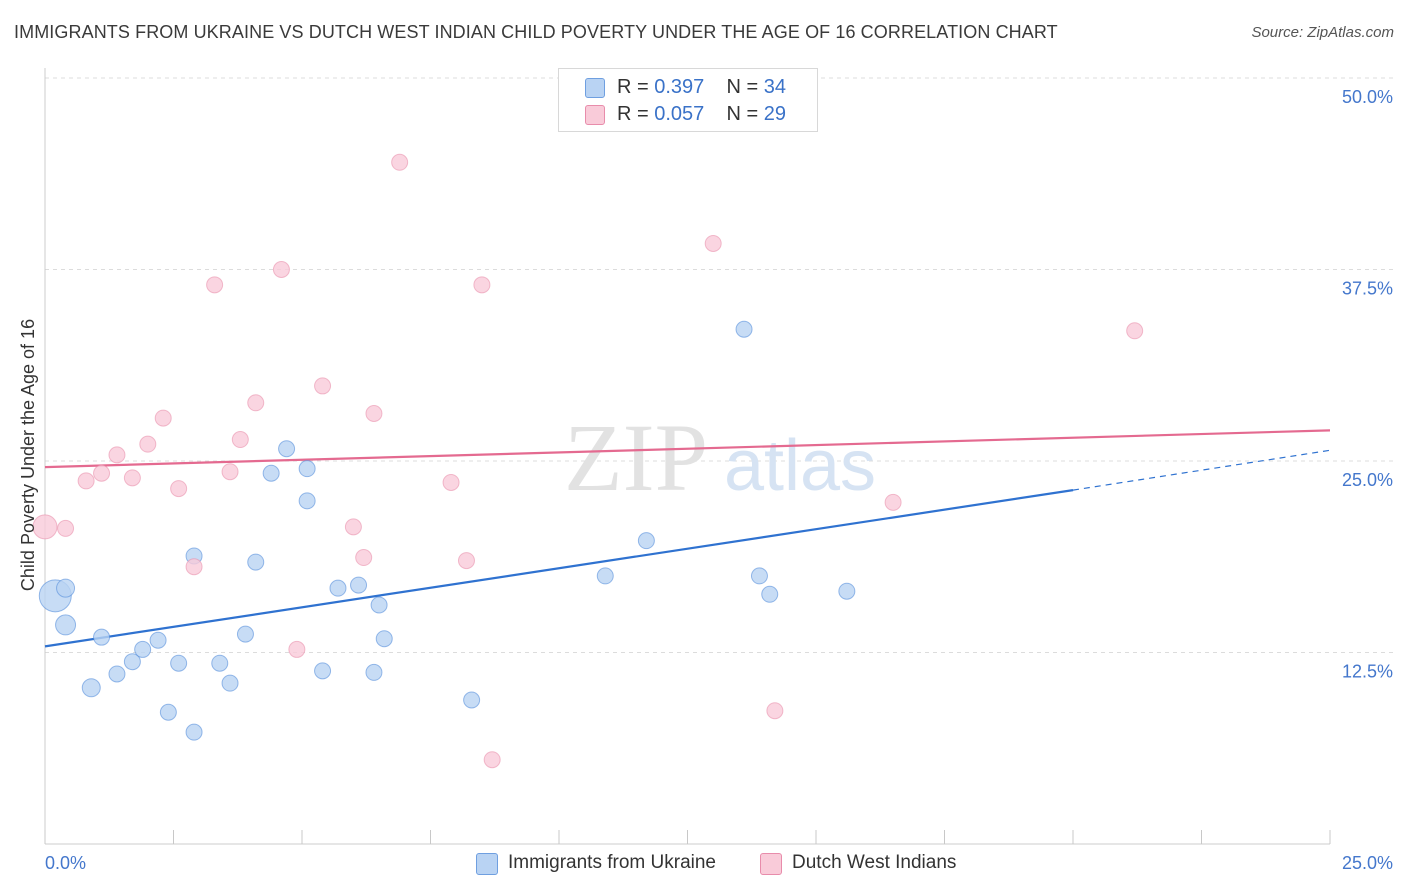 This screenshot has height=892, width=1406. Describe the element at coordinates (800, 466) in the screenshot. I see `watermark-atlas: atlas` at that location.